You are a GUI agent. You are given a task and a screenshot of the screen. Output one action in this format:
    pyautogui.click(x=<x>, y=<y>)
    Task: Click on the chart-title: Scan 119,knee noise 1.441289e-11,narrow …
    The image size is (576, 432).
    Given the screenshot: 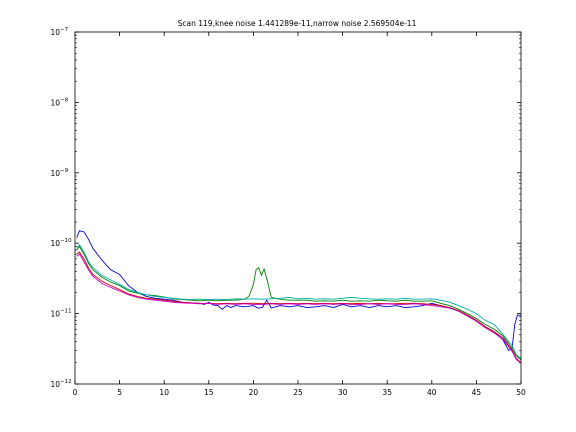 What is the action you would take?
    pyautogui.click(x=297, y=23)
    